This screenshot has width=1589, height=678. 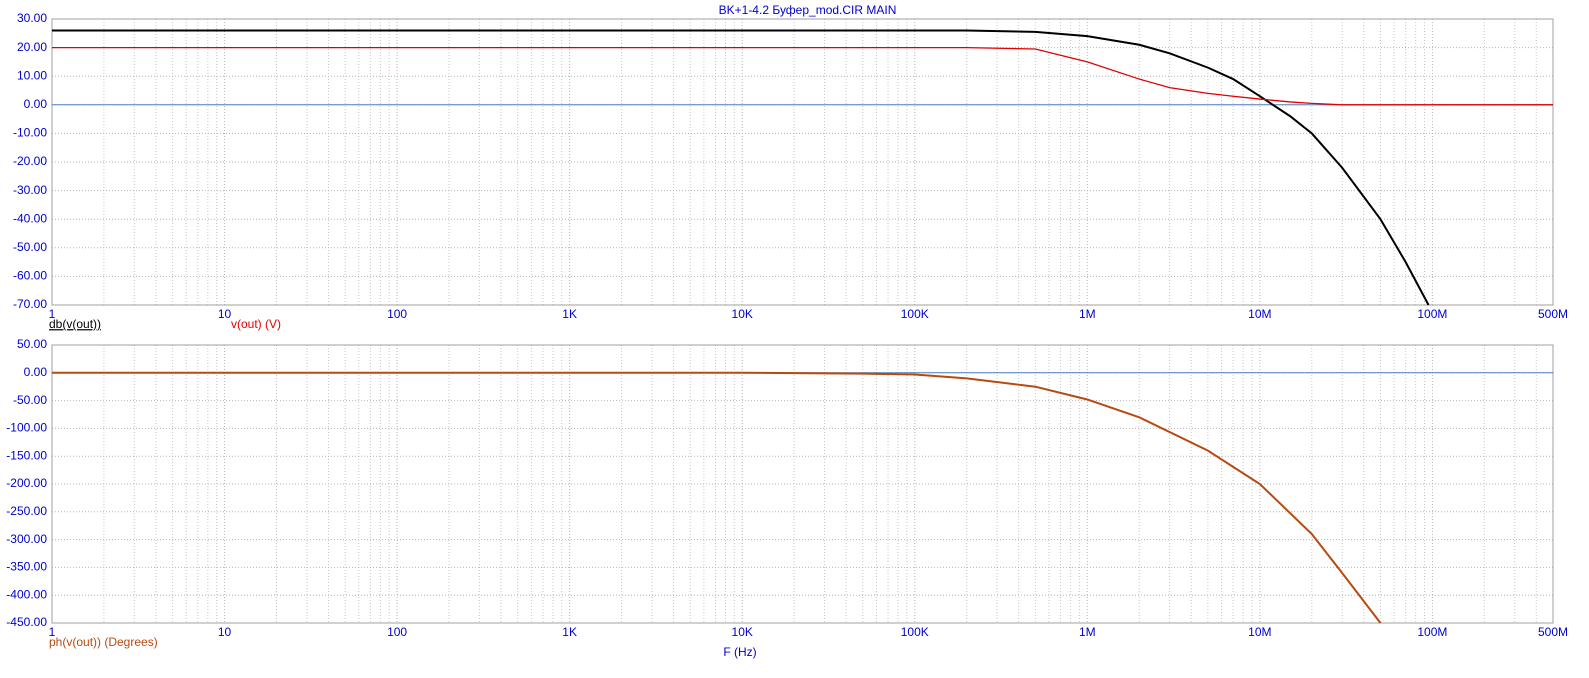 What do you see at coordinates (26, 428) in the screenshot?
I see `y-tick-label: -100.00` at bounding box center [26, 428].